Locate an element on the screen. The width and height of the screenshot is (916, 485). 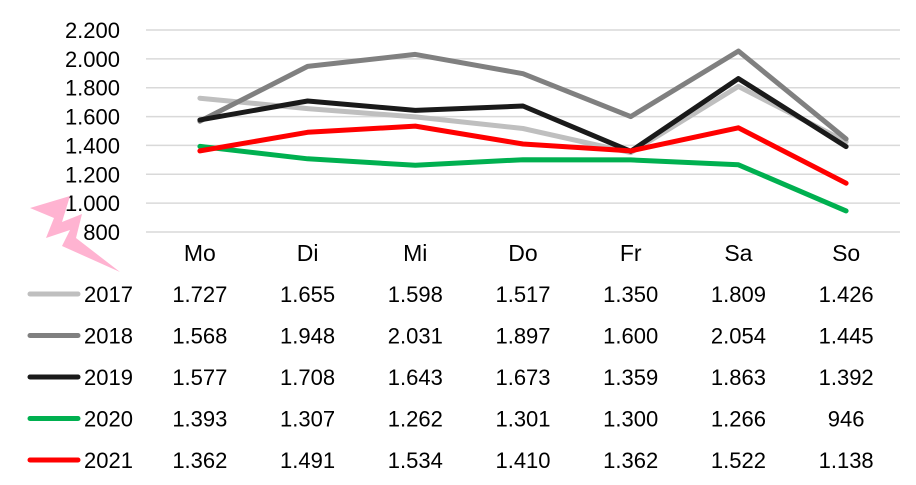
data-label: 1.301 is located at coordinates (522, 419).